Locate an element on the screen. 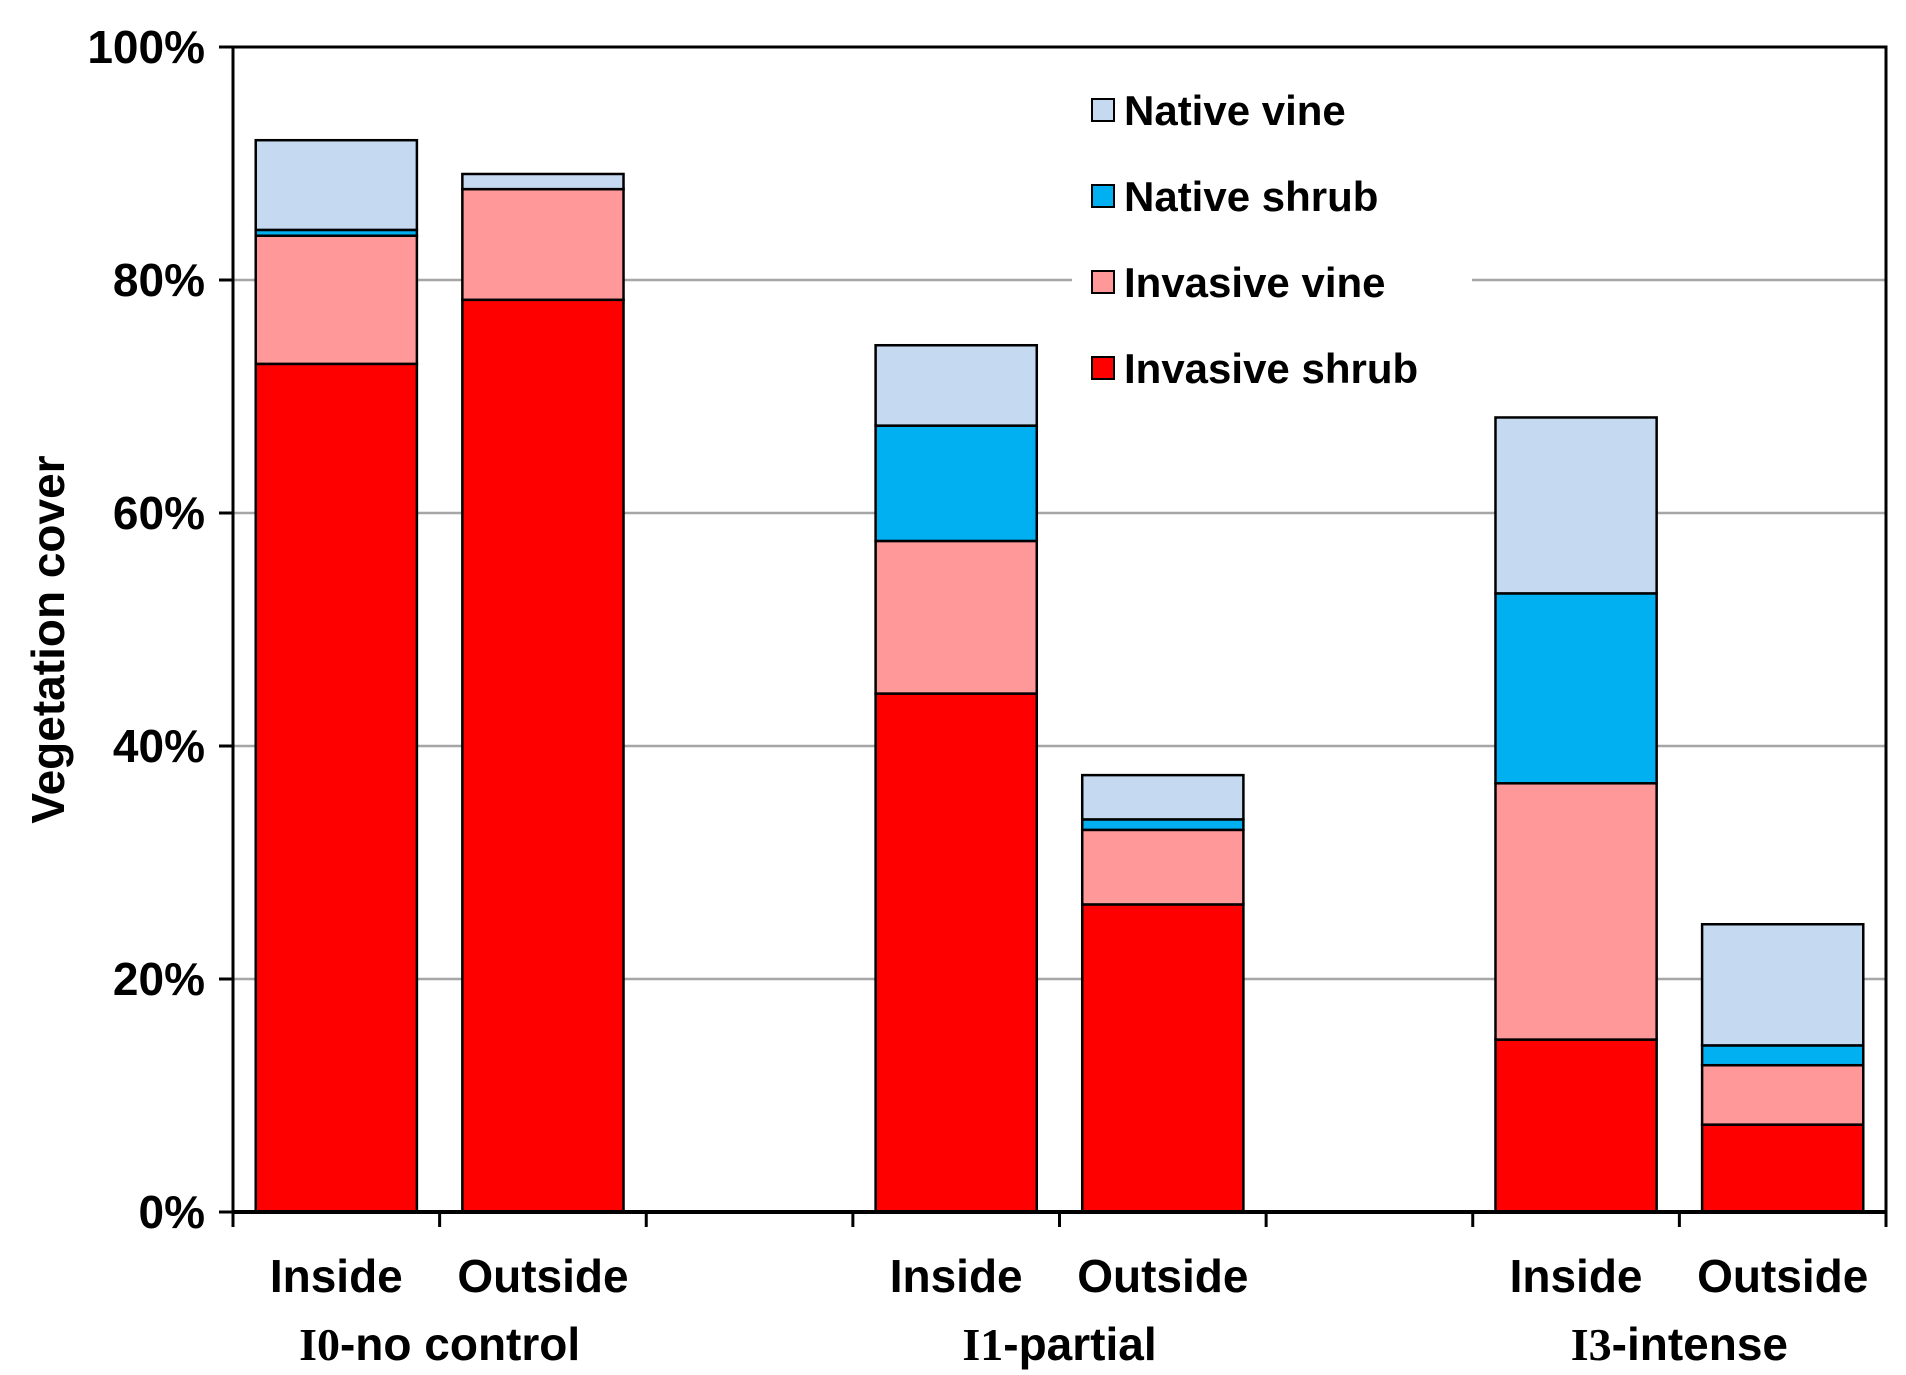 The height and width of the screenshot is (1375, 1906). group-label-suffix: -no control is located at coordinates (460, 1344).